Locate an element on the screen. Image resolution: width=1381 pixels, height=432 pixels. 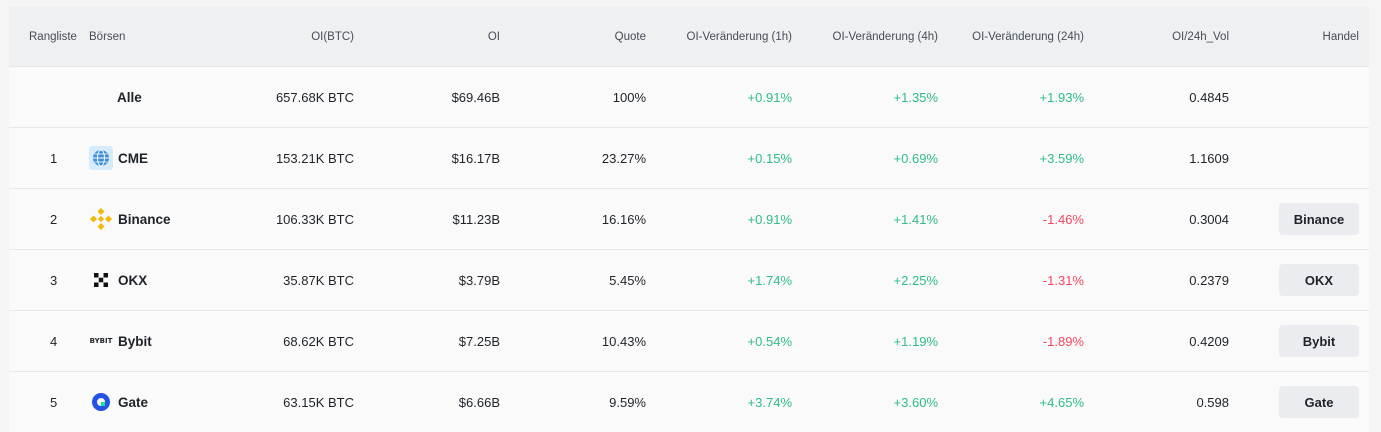
header-change-4h: OI-Veränderung (4h) is located at coordinates (885, 36).